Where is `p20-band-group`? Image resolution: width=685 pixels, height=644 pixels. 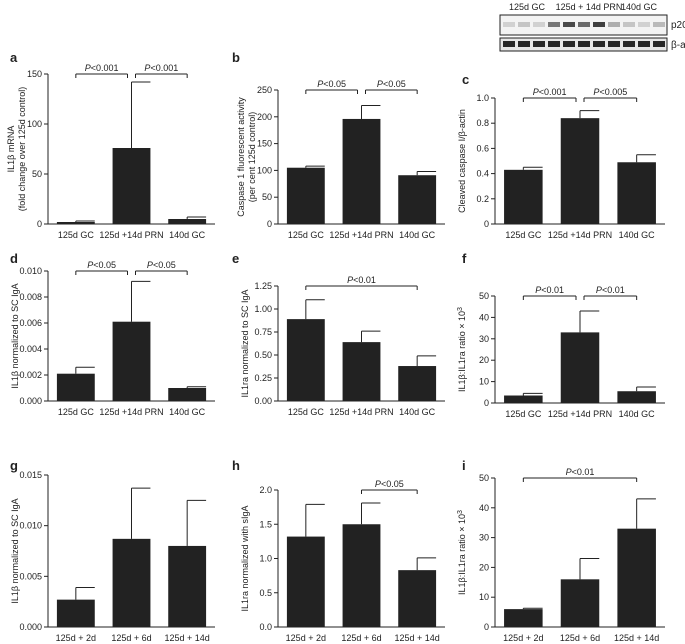
p20-band-group is located at coordinates (584, 24).